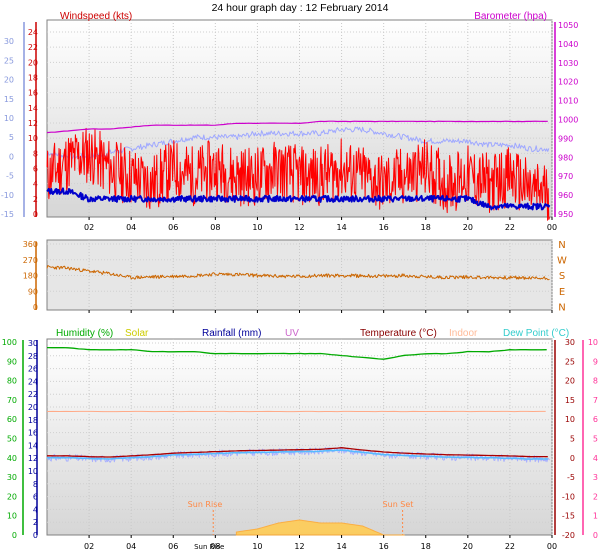  What do you see at coordinates (33, 93) in the screenshot?
I see `wind-tick-16: 16` at bounding box center [33, 93].